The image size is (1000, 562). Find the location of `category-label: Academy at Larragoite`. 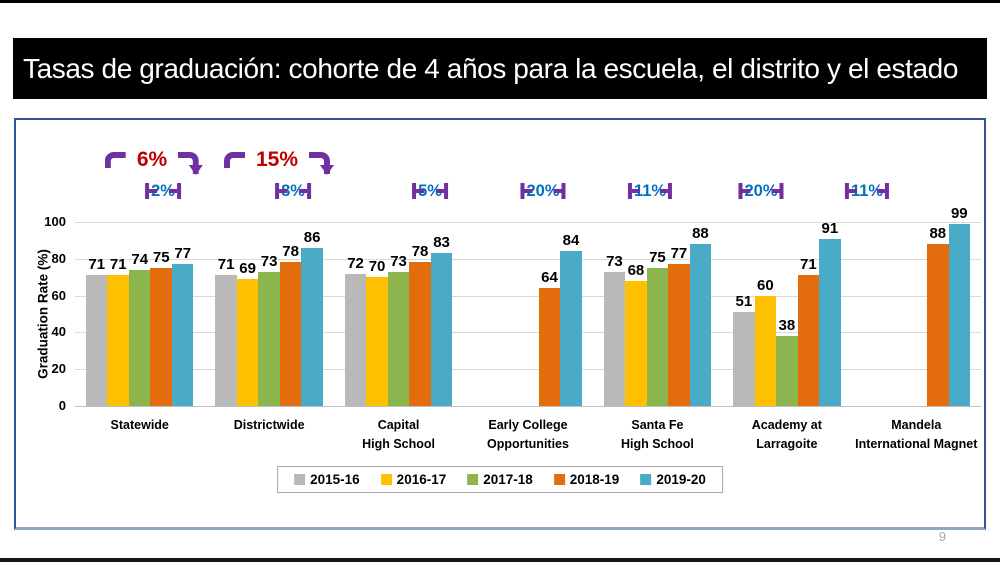

category-label: Academy at Larragoite is located at coordinates (786, 434).